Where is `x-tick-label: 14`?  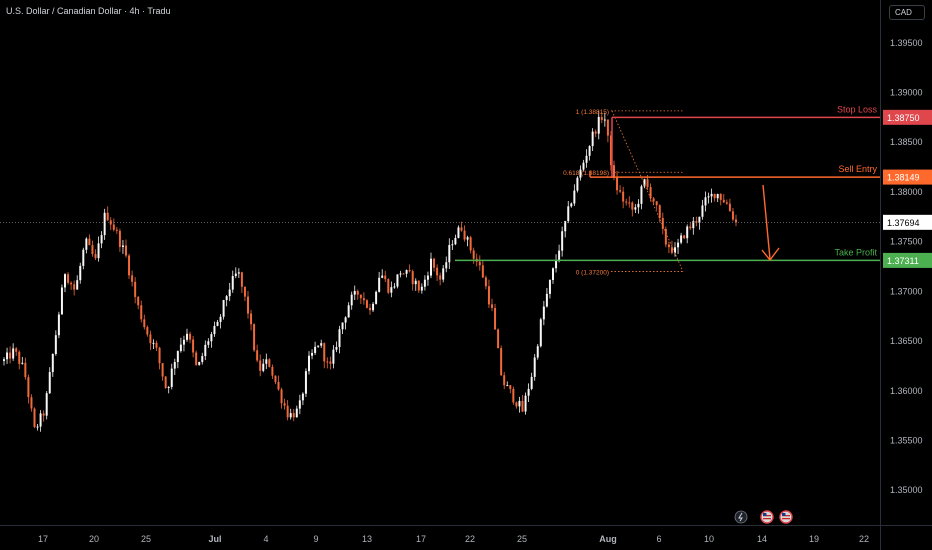 x-tick-label: 14 is located at coordinates (762, 539).